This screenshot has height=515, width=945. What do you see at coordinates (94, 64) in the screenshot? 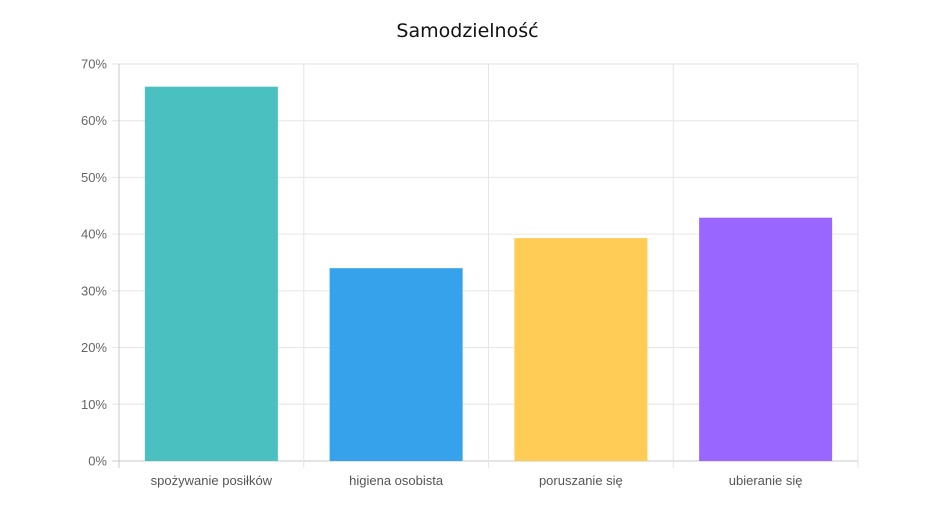
I see `y-tick-label: 70%` at bounding box center [94, 64].